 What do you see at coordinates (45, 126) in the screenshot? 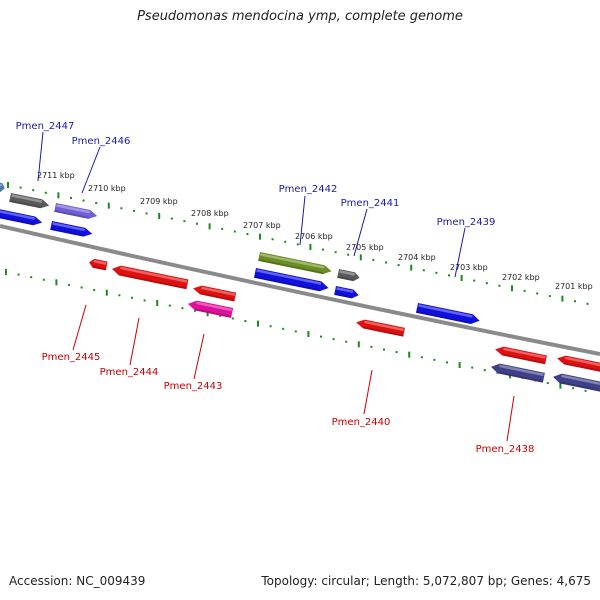
I see `gene-label: Pmen_2447` at bounding box center [45, 126].